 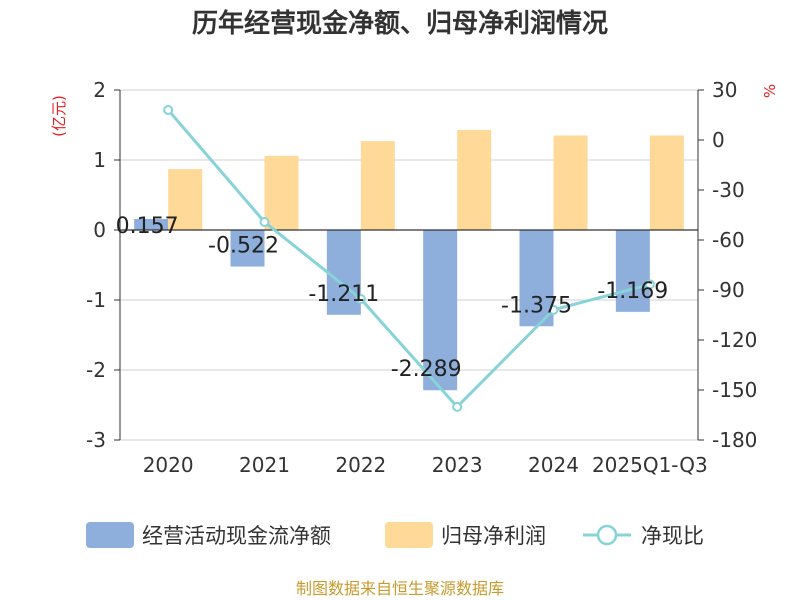 What do you see at coordinates (409, 535) in the screenshot?
I see `legend-swatch-net-profit` at bounding box center [409, 535].